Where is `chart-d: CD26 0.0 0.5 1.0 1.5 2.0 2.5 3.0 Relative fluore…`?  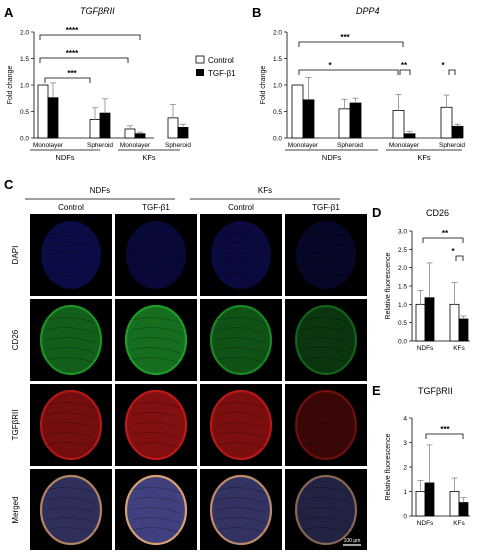 chart-d: CD26 0.0 0.5 1.0 1.5 2.0 2.5 3.0 Relative fluore… is located at coordinates (427, 280).